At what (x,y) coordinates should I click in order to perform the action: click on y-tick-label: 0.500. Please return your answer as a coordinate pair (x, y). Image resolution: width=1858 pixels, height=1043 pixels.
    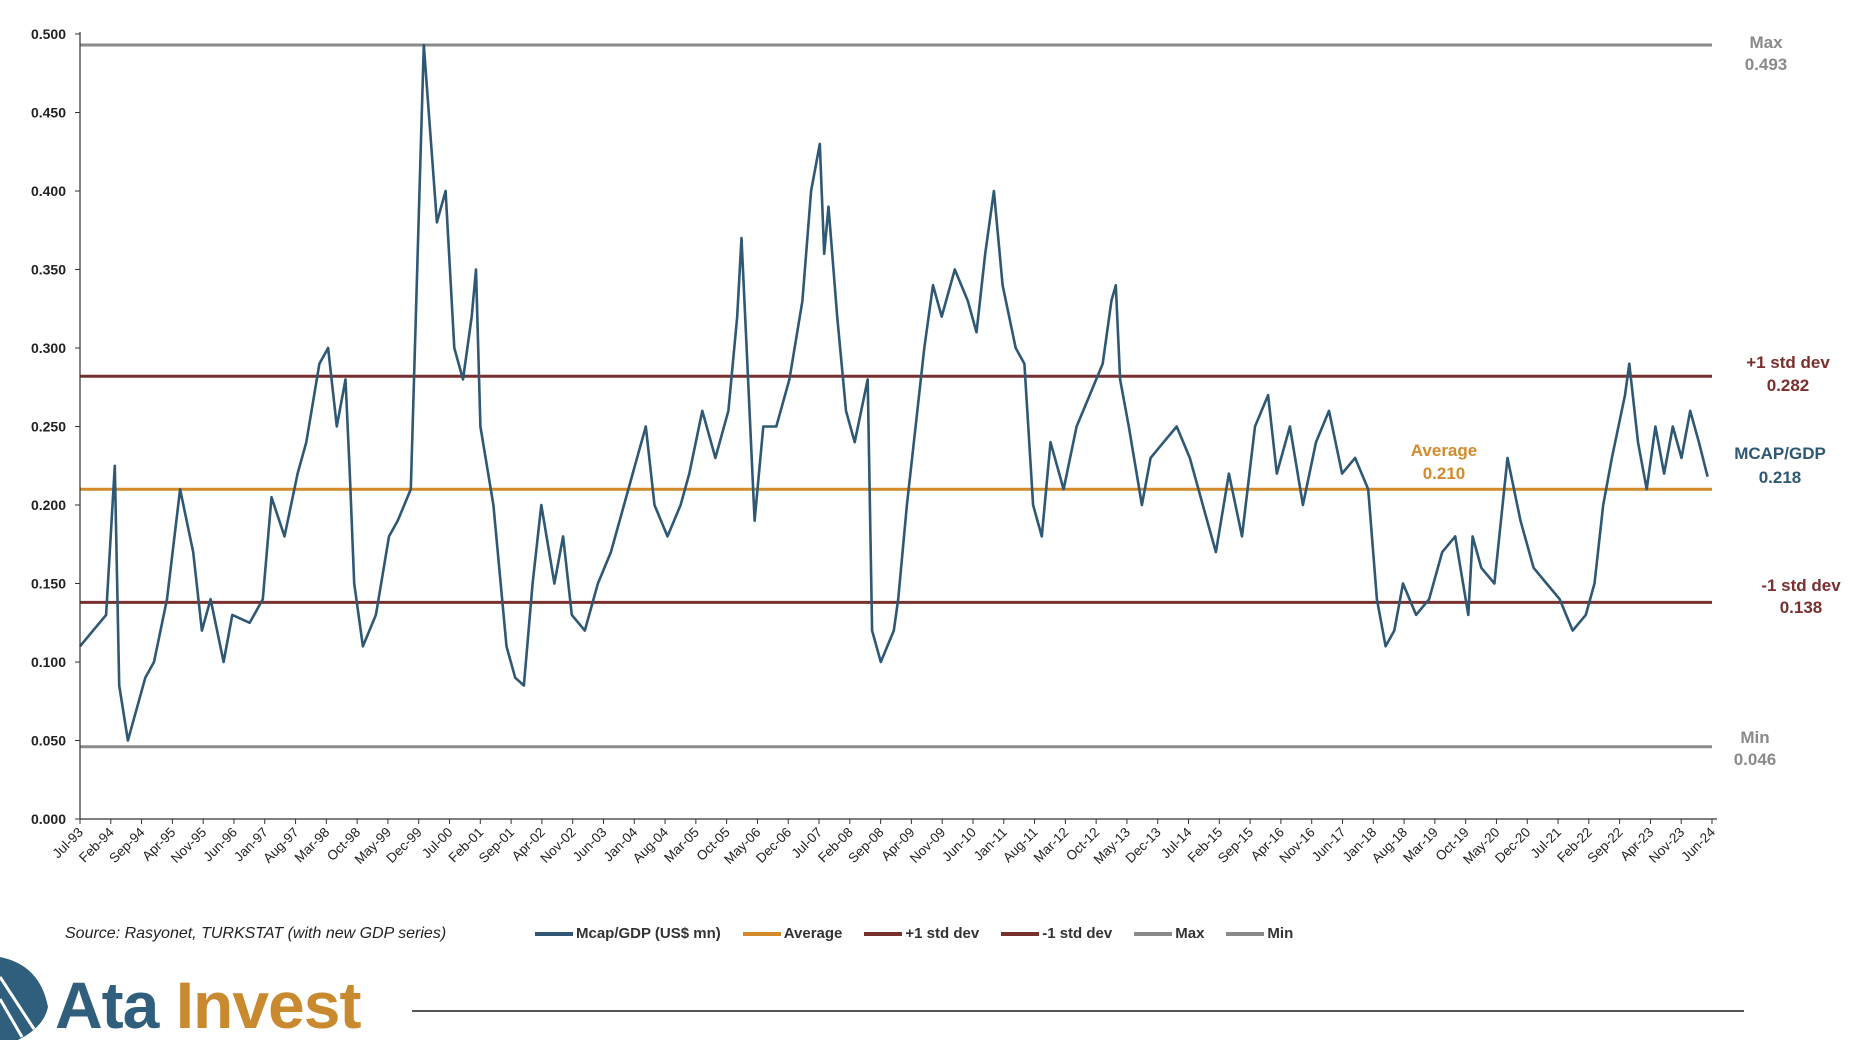
    Looking at the image, I should click on (48, 34).